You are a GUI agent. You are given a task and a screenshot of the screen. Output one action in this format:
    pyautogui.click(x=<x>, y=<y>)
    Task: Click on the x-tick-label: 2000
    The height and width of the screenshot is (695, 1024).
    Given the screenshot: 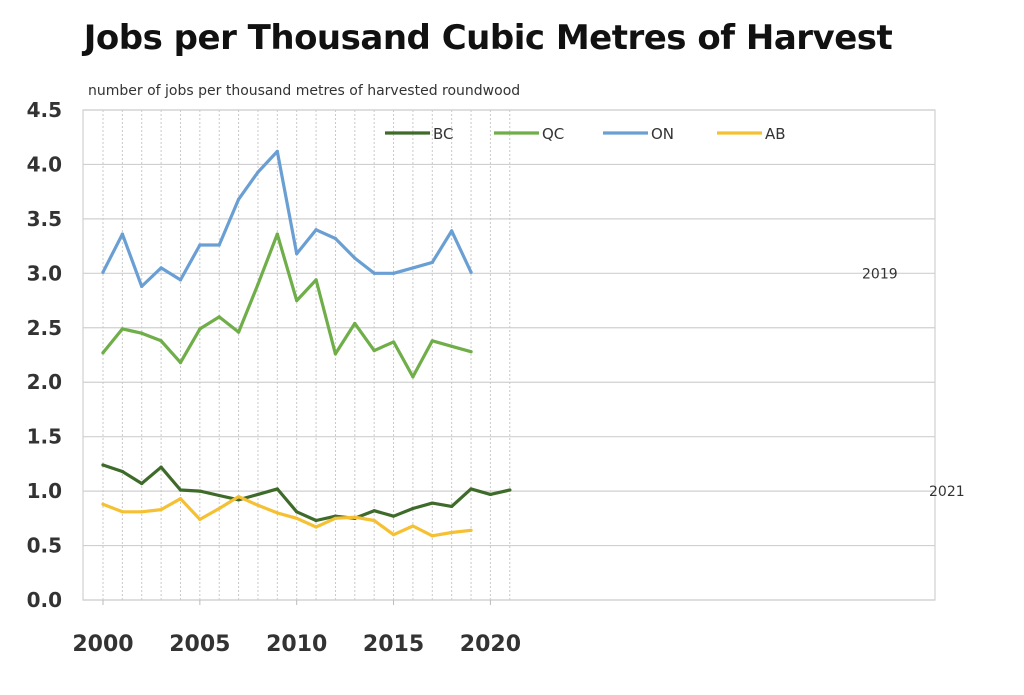 What is the action you would take?
    pyautogui.click(x=102, y=644)
    